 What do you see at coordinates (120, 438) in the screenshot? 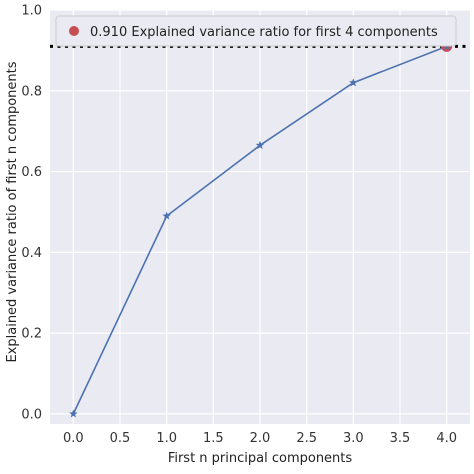
I see `x-tick-label: 0.5` at bounding box center [120, 438].